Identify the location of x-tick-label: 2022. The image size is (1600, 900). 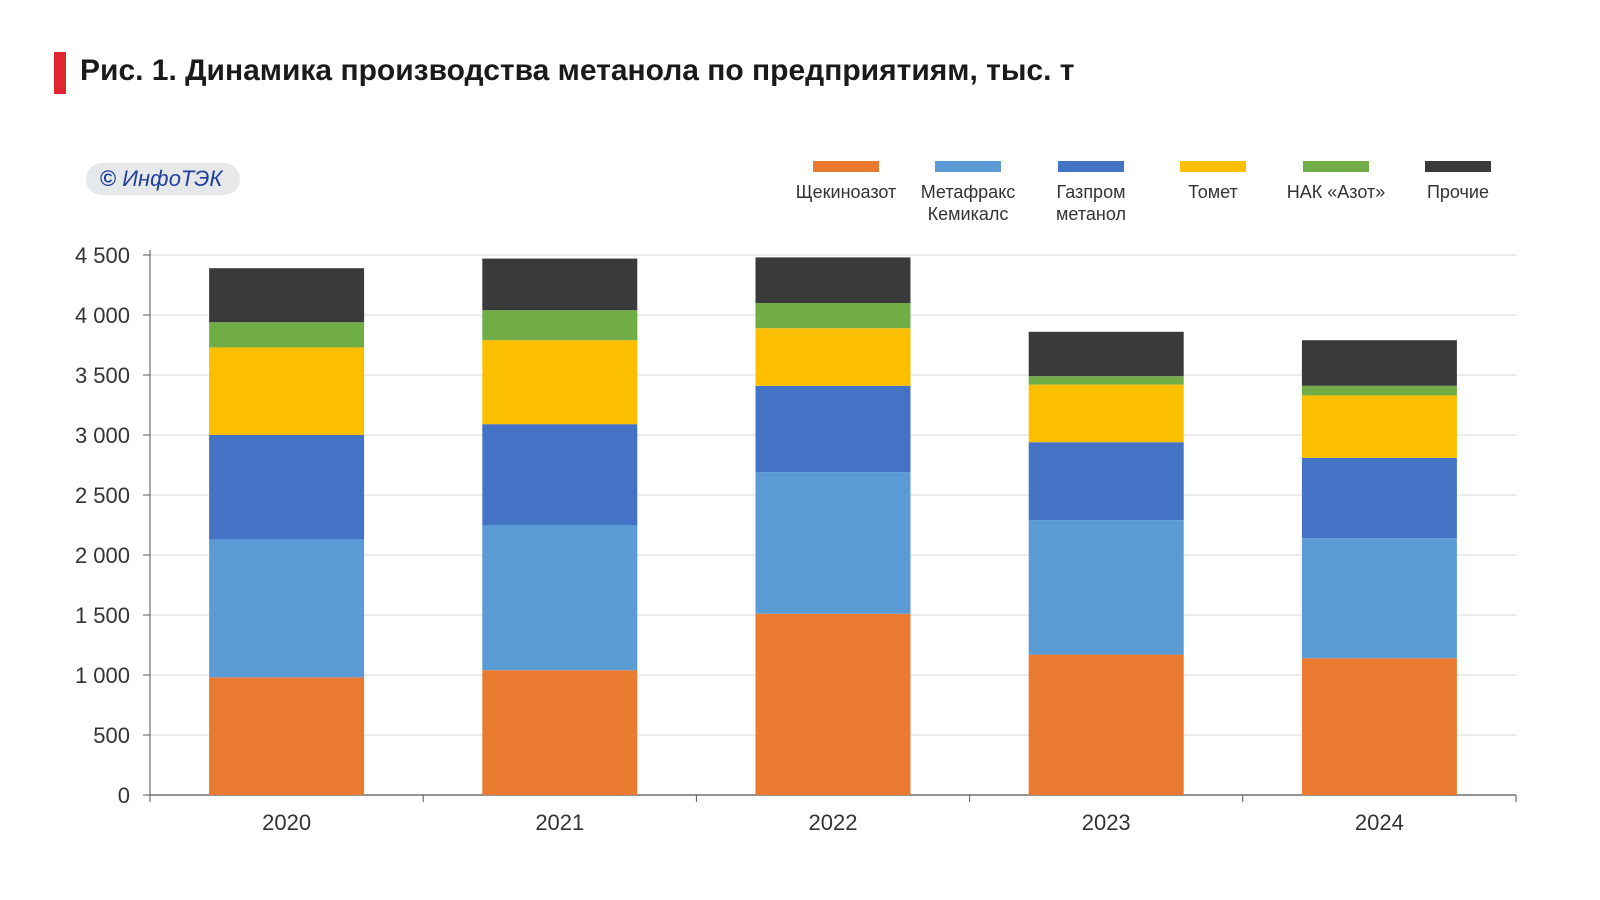
(833, 822).